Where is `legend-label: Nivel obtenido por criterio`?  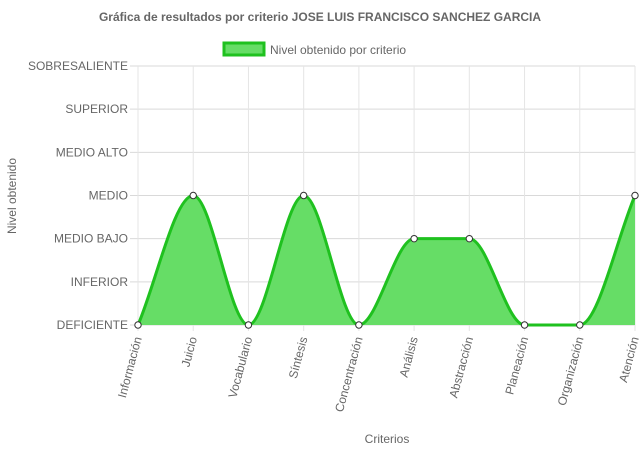
legend-label: Nivel obtenido por criterio is located at coordinates (338, 50).